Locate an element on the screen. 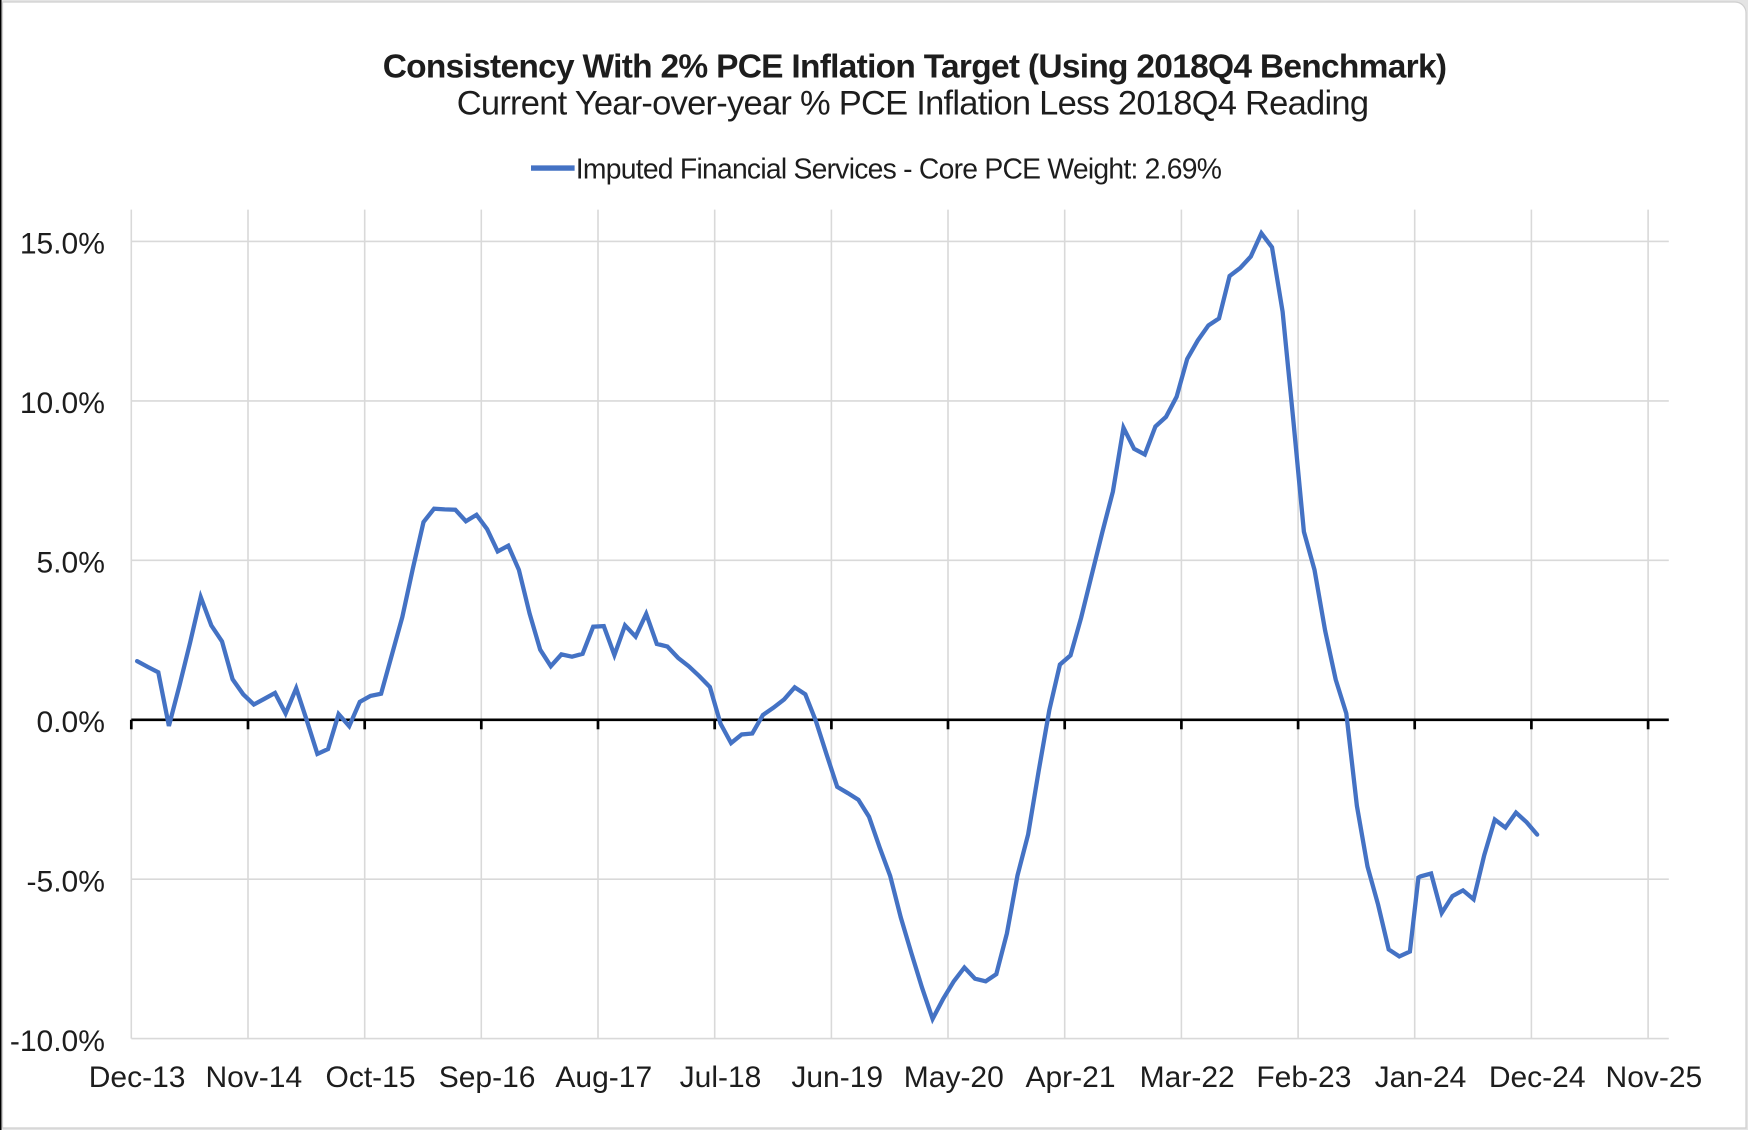 This screenshot has width=1748, height=1130. svg-text: Sep-16 is located at coordinates (487, 1077).